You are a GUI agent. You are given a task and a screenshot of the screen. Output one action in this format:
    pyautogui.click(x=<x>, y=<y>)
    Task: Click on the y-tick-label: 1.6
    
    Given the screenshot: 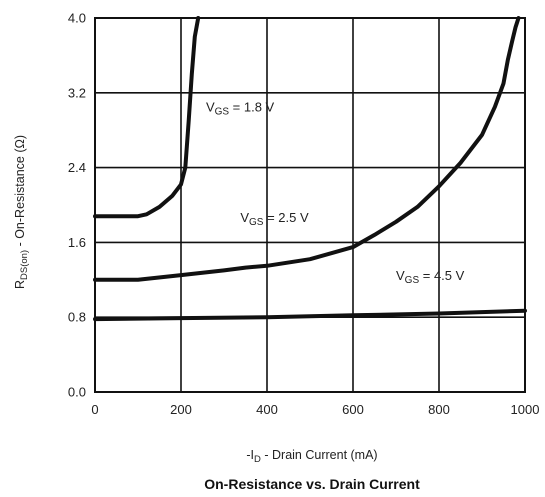 What is the action you would take?
    pyautogui.click(x=77, y=242)
    